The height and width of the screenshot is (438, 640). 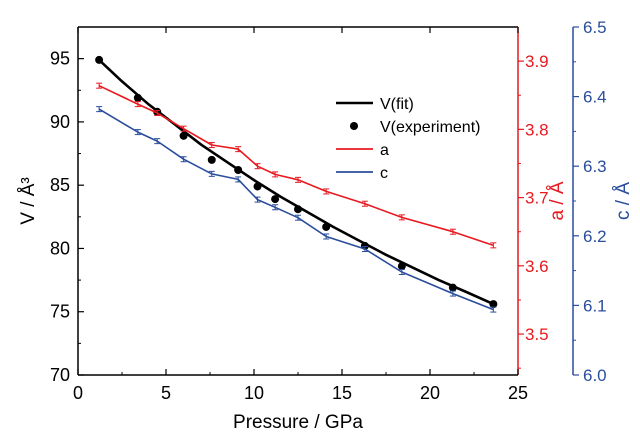 What do you see at coordinates (397, 104) in the screenshot?
I see `legend-fit-label: V(fit)` at bounding box center [397, 104].